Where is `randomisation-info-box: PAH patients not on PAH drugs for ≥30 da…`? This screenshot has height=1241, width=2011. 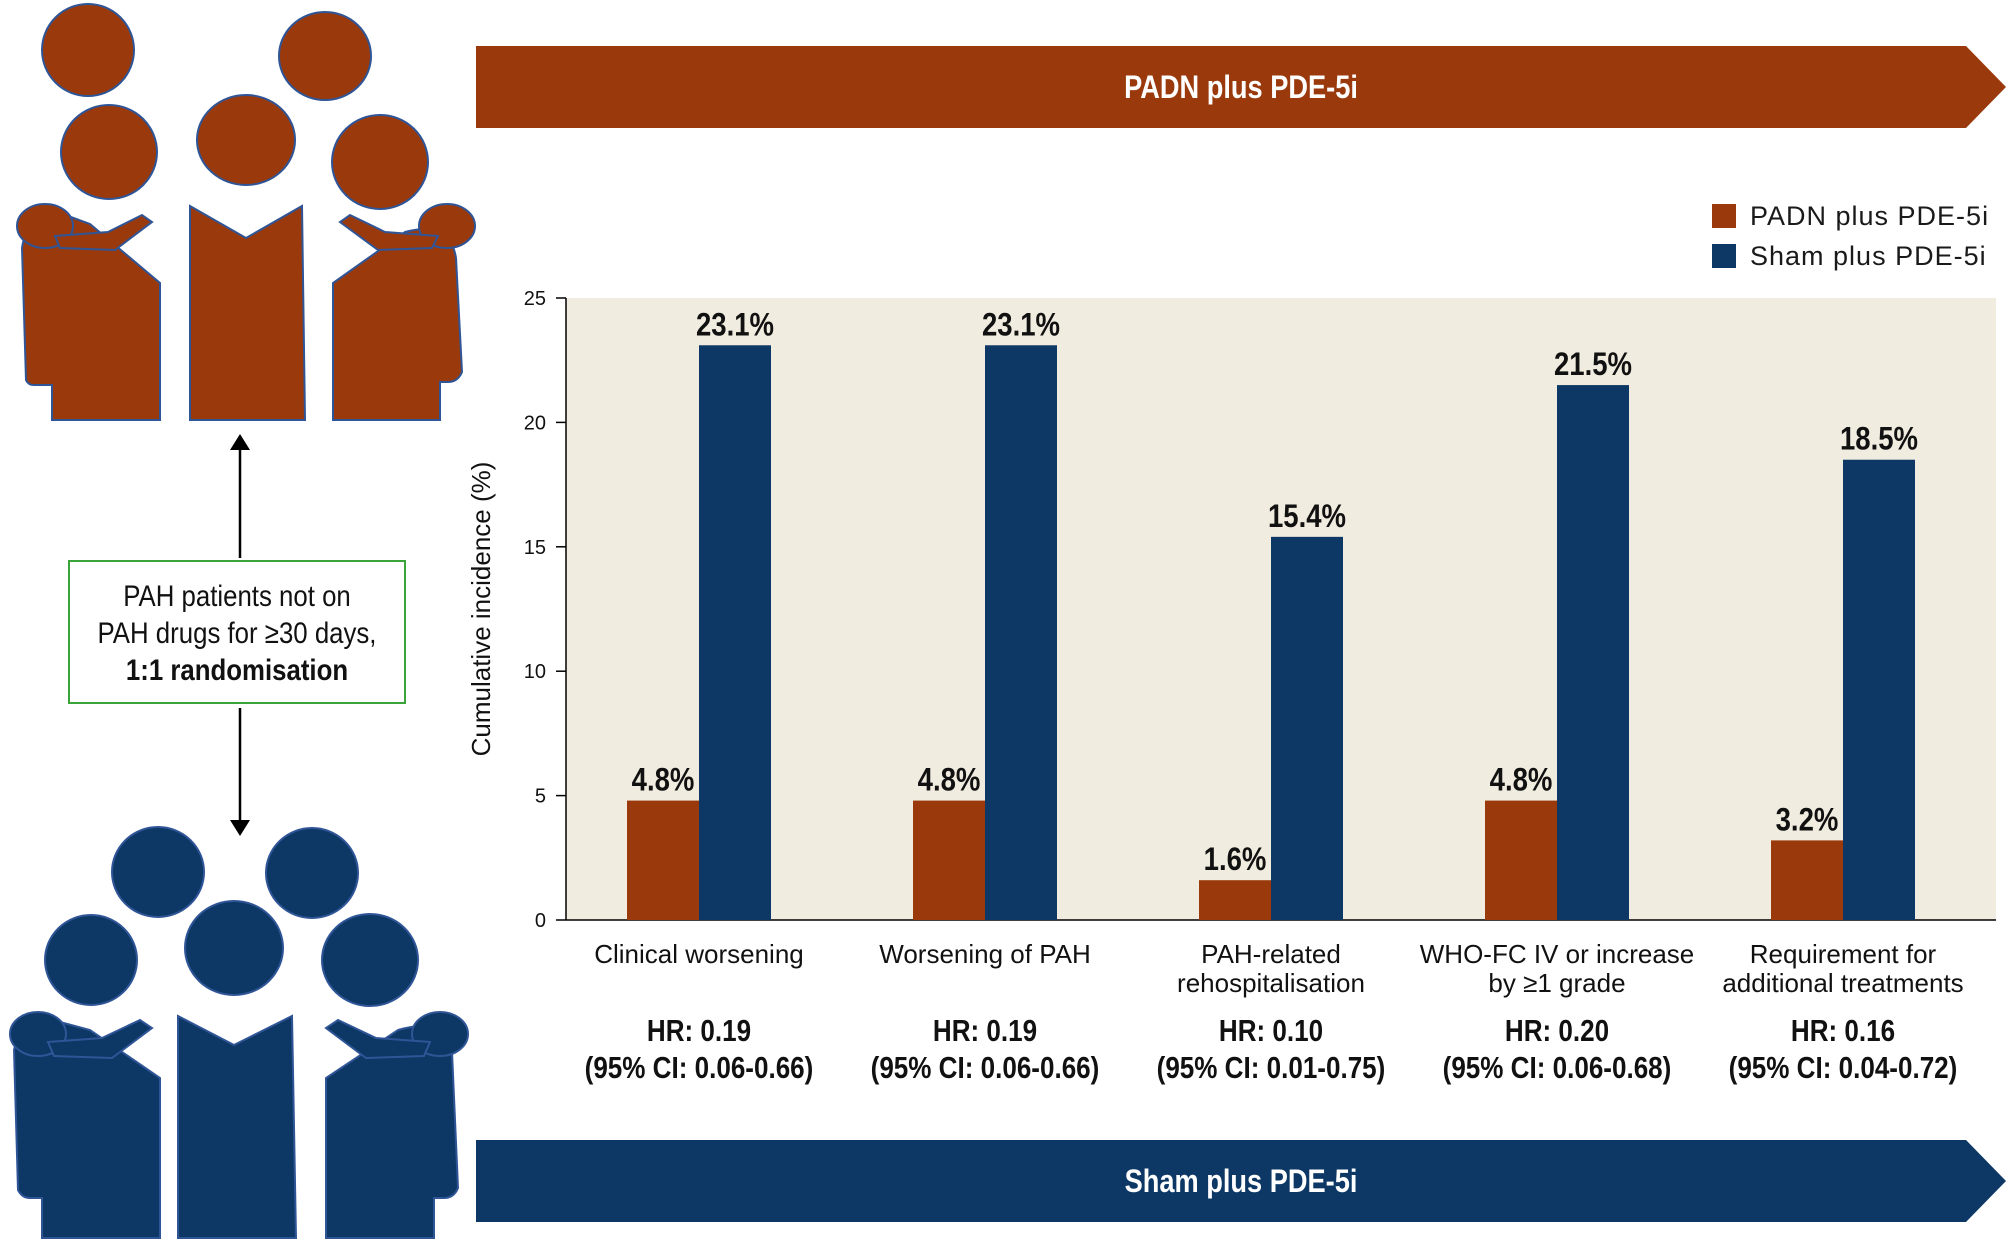
randomisation-info-box: PAH patients not on PAH drugs for ≥30 da… is located at coordinates (237, 632).